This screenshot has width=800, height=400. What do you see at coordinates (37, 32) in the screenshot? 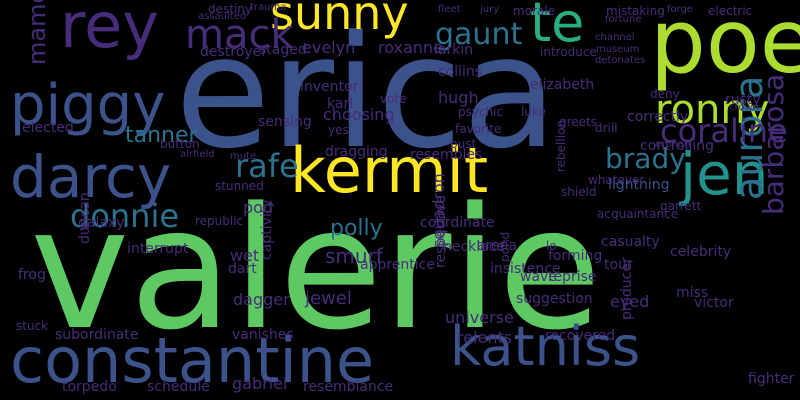
I see `cloud-word: mame` at bounding box center [37, 32].